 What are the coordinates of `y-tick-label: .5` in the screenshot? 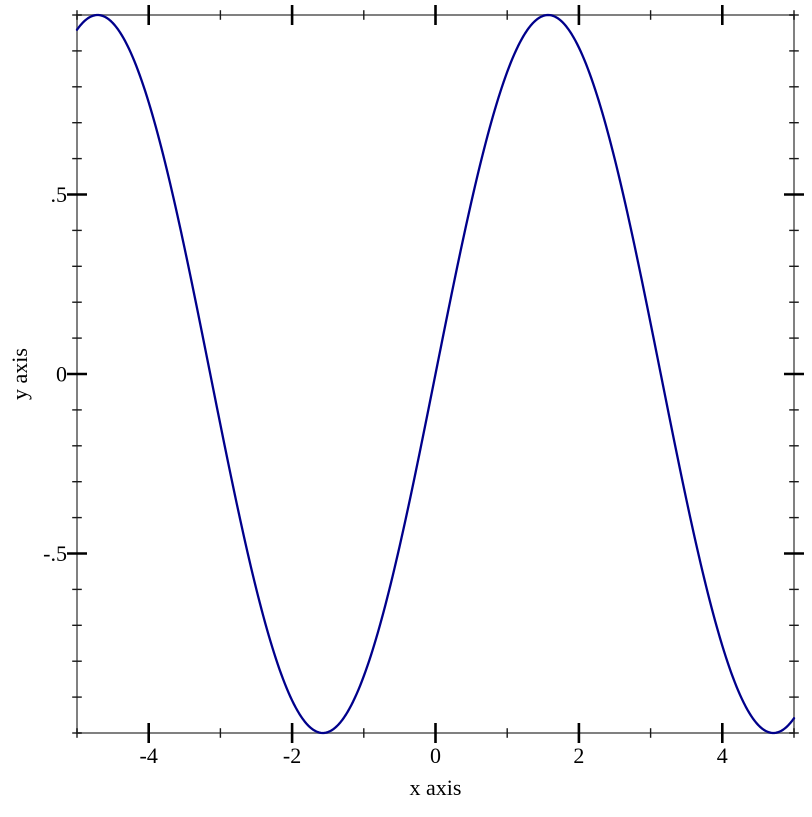 It's located at (59, 194).